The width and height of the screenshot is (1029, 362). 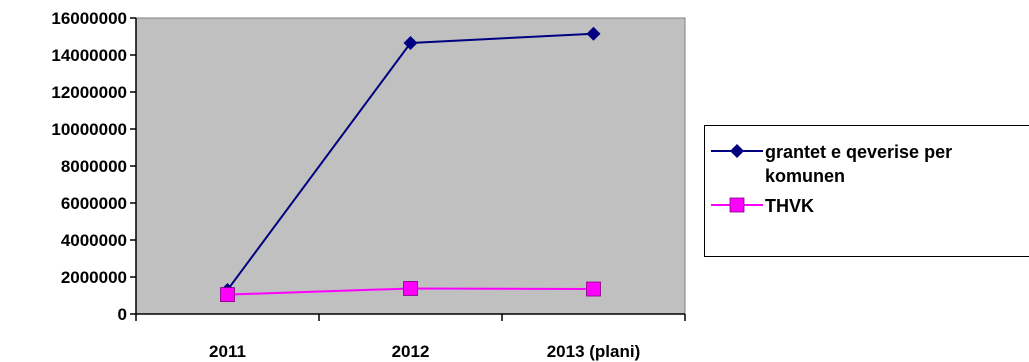 What do you see at coordinates (594, 351) in the screenshot?
I see `x-tick-label: 2013 (plani)` at bounding box center [594, 351].